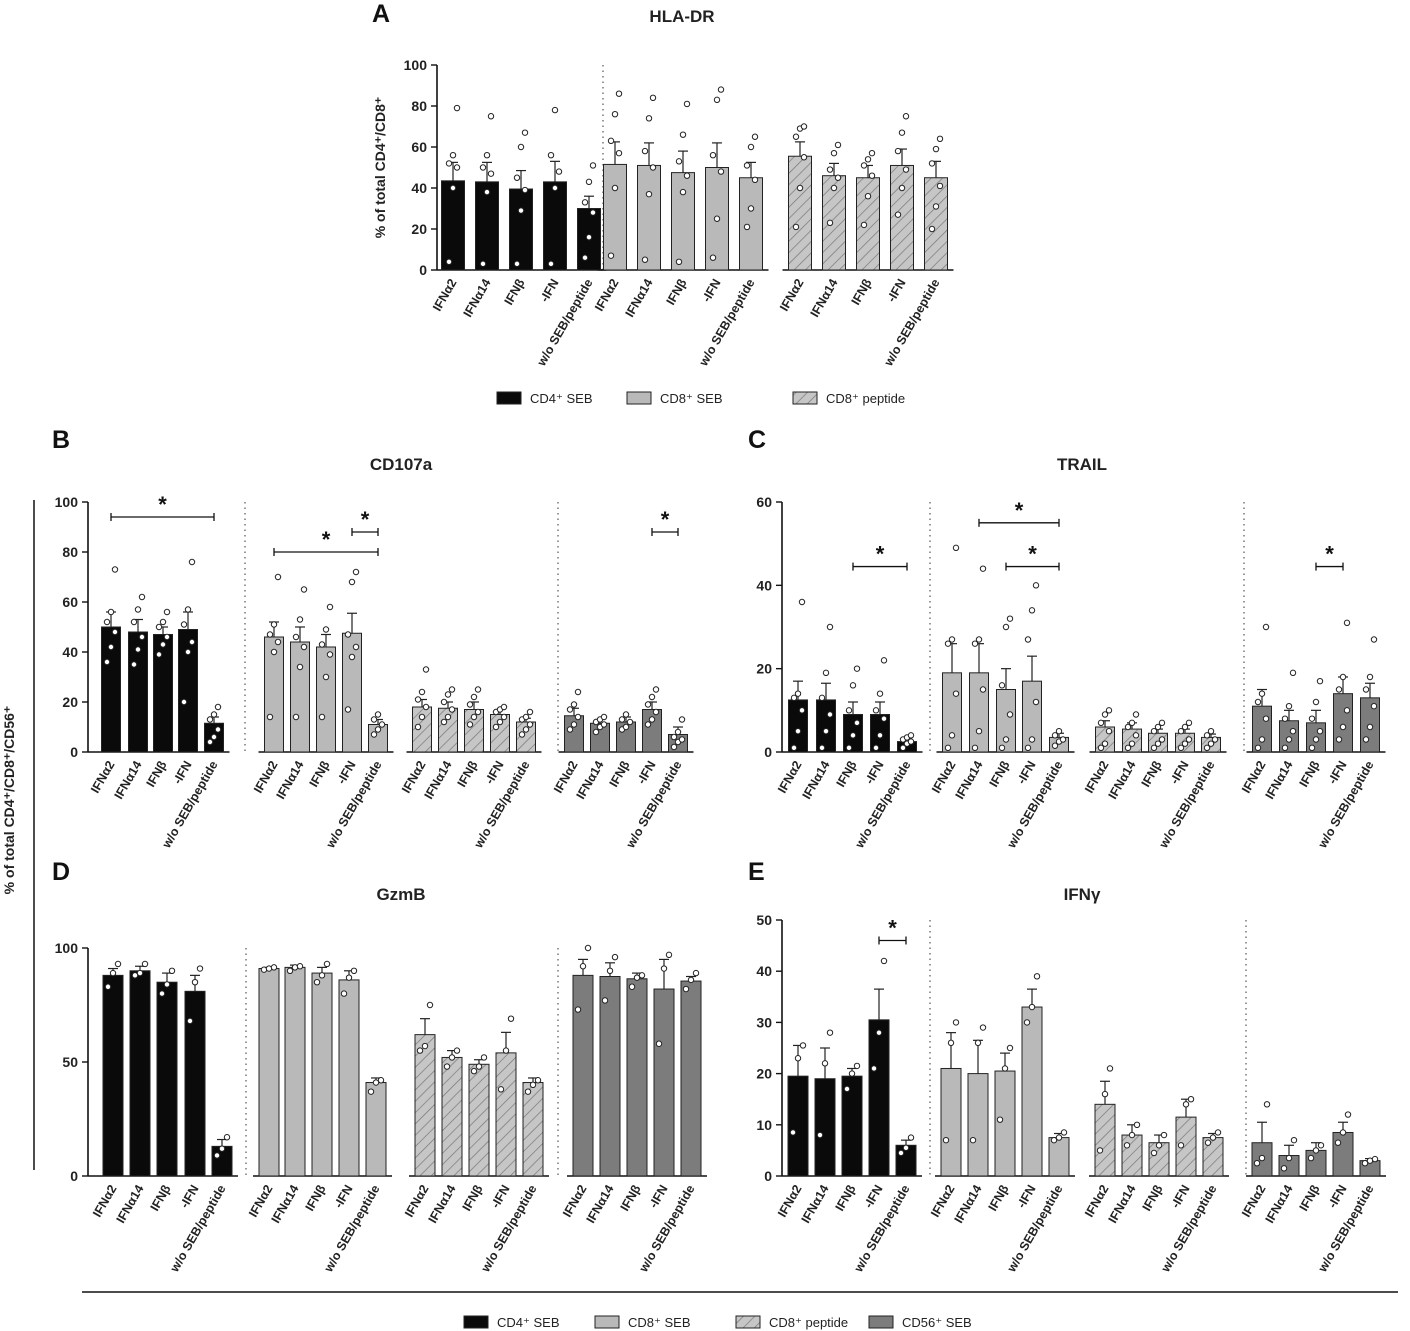 This screenshot has height=1331, width=1410. Describe the element at coordinates (1346, 1228) in the screenshot. I see `chart-e-category-label: w/o SEB/peptide` at that location.